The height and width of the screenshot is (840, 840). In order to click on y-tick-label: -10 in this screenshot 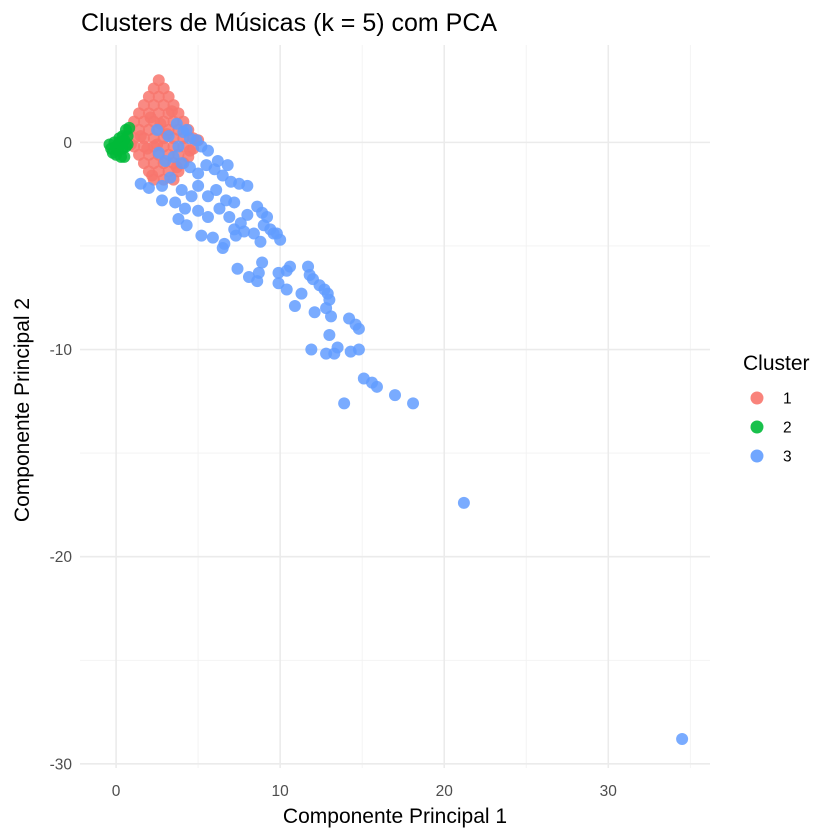, I will do `click(61, 350)`.